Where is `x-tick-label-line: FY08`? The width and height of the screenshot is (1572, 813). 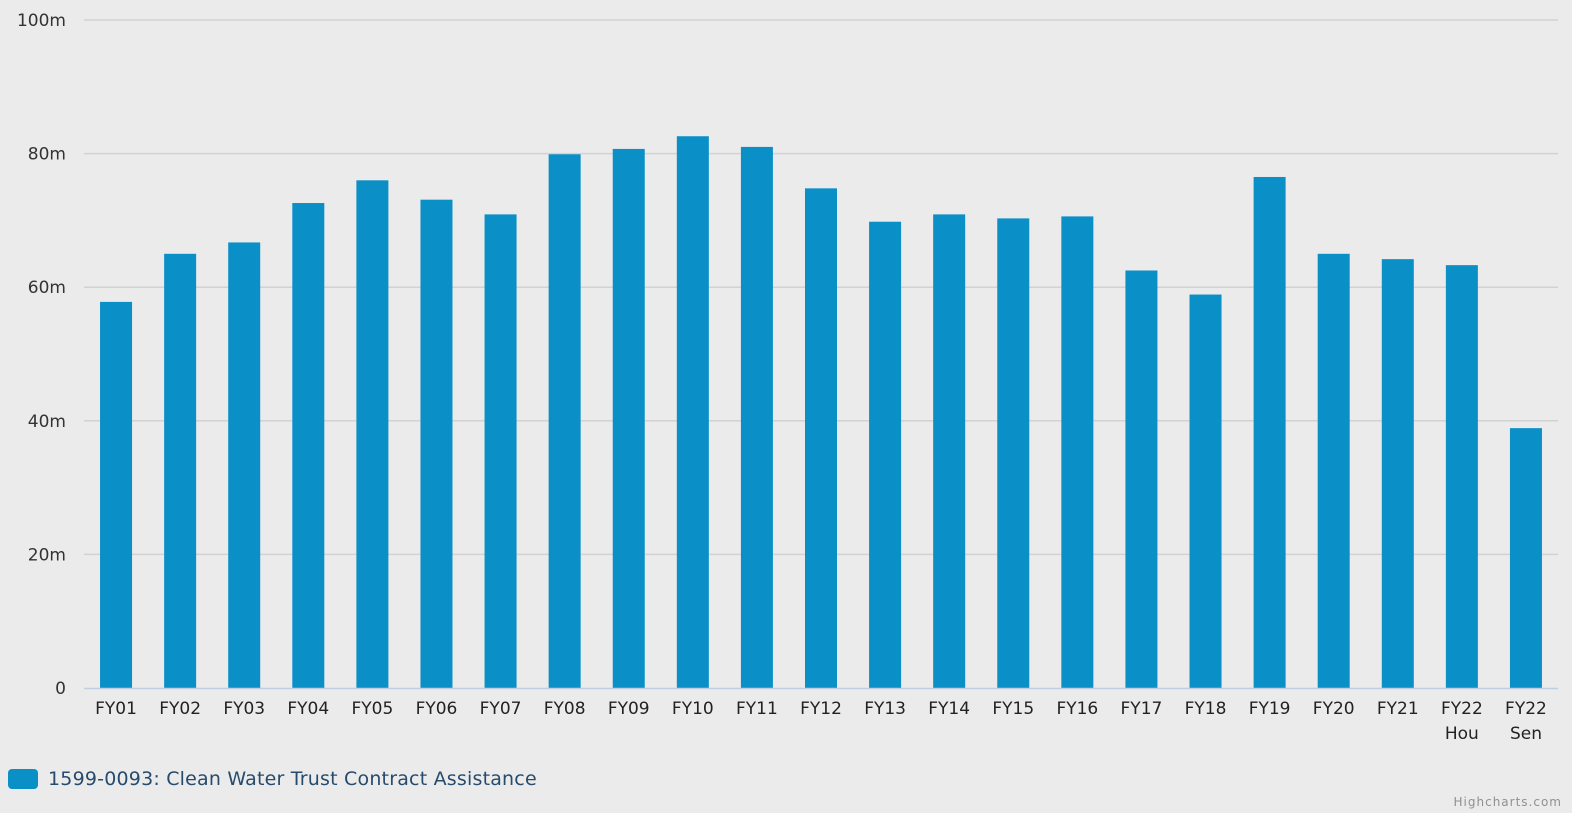 x-tick-label-line: FY08 is located at coordinates (565, 709).